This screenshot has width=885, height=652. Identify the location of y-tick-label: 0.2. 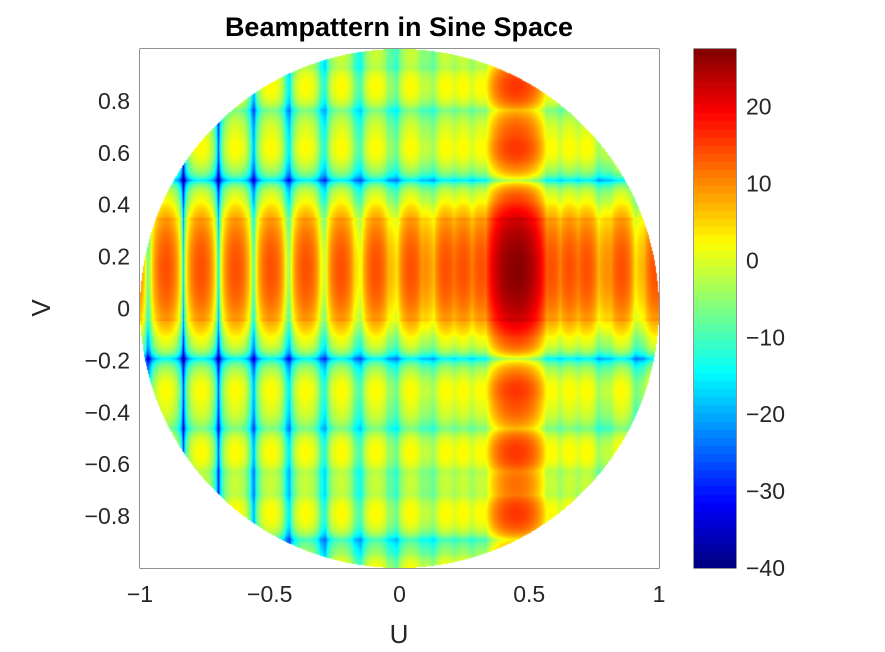
(114, 257).